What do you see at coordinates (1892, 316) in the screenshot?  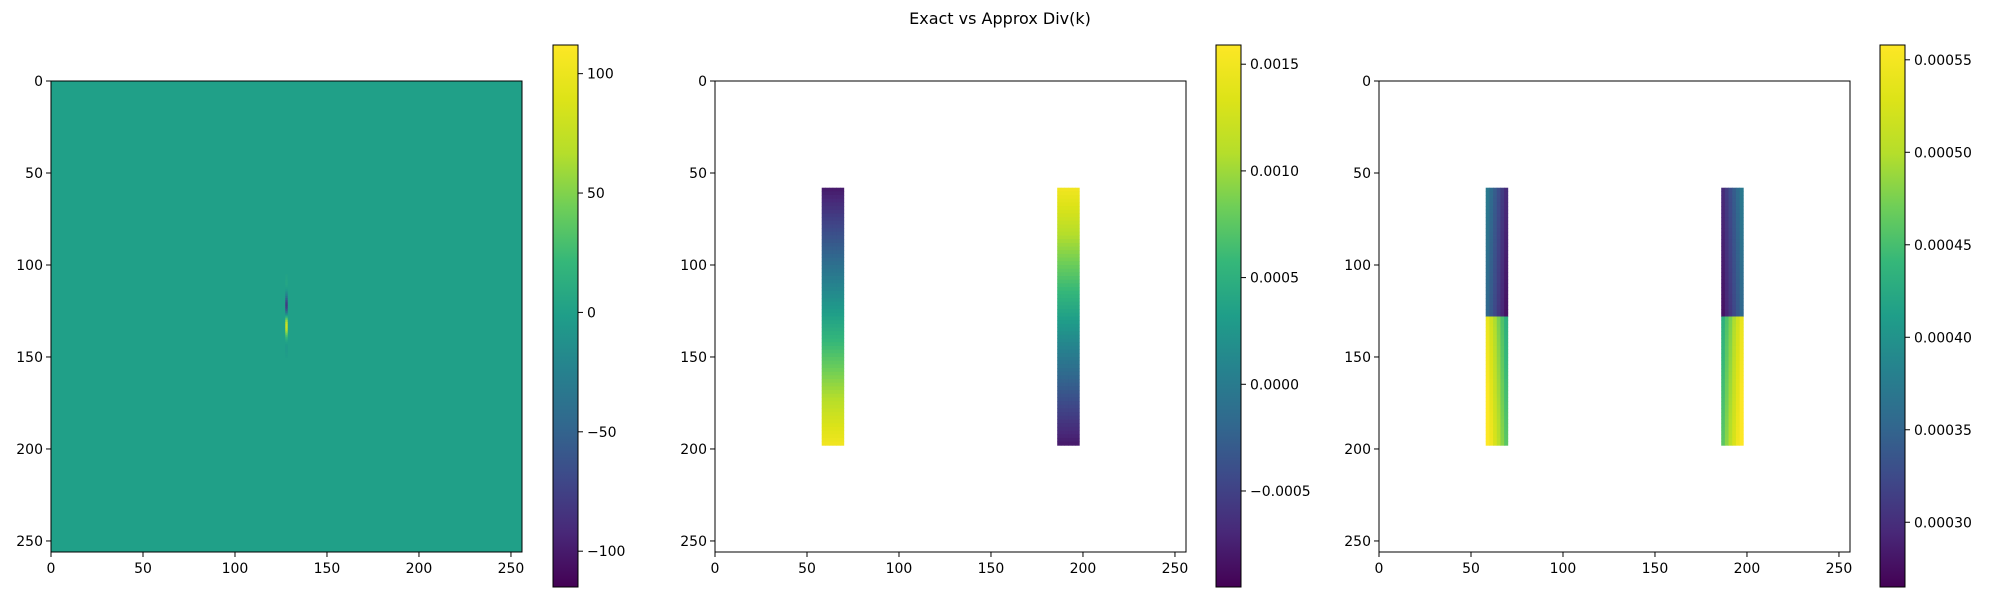 I see `colorbar` at bounding box center [1892, 316].